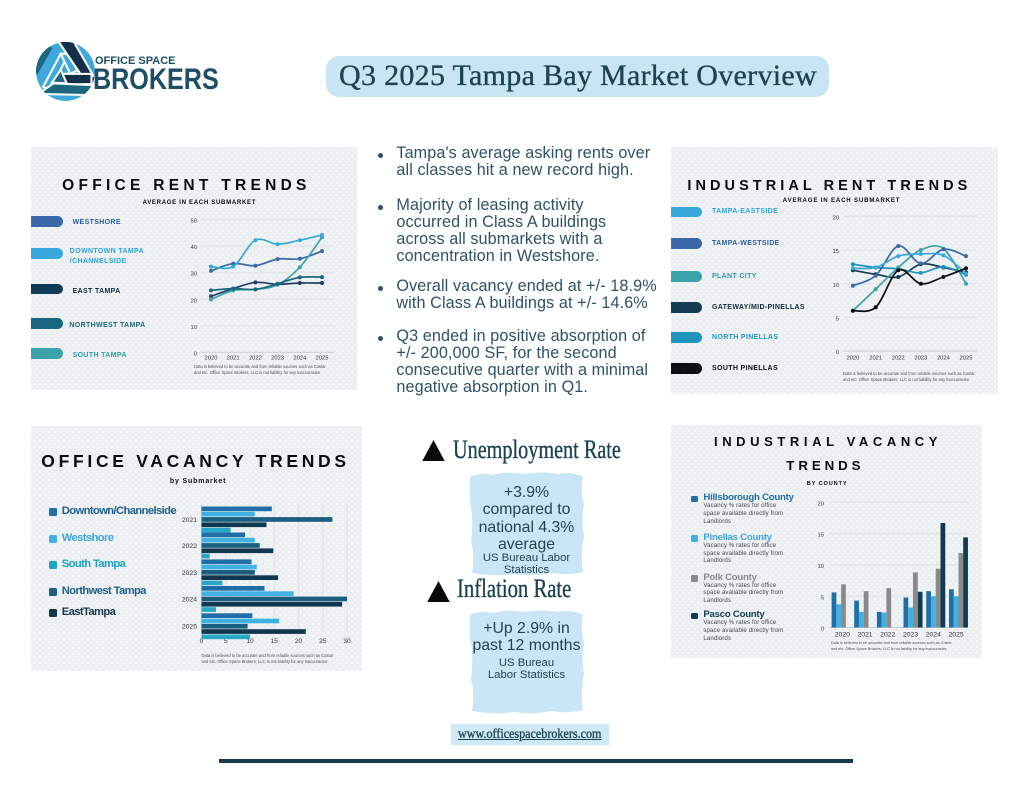 The image size is (1024, 791). Describe the element at coordinates (193, 222) in the screenshot. I see `svg-text: 50` at that location.